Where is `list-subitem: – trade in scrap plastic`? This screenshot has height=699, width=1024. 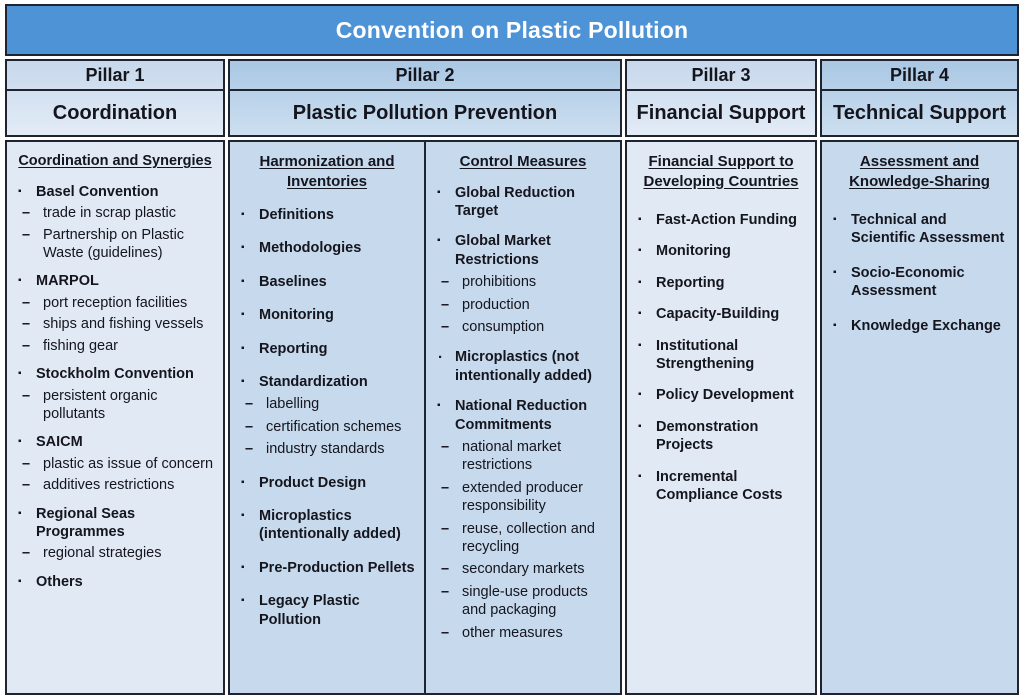
list-subitem: – trade in scrap plastic is located at coordinates (117, 213).